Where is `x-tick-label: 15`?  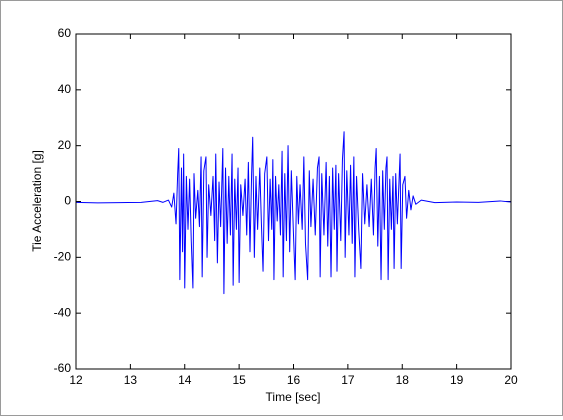
x-tick-label: 15 is located at coordinates (239, 380).